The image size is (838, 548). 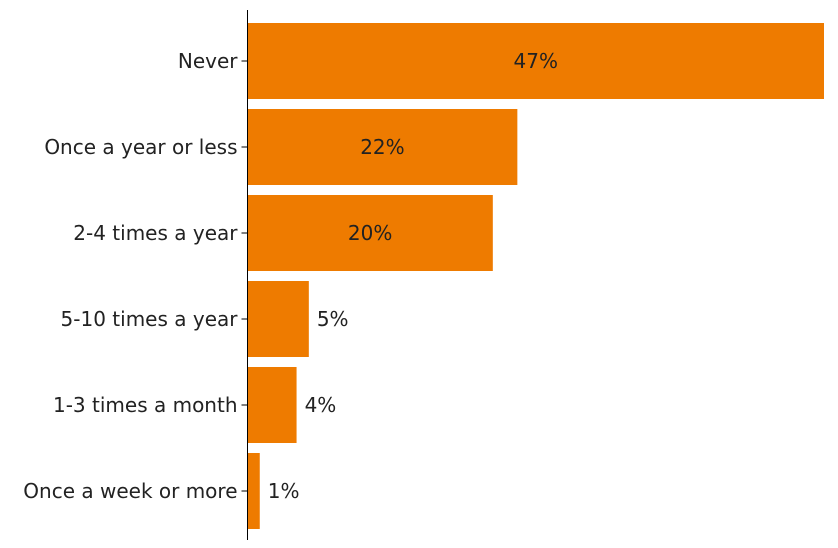 What do you see at coordinates (155, 233) in the screenshot?
I see `category-label-2: 2-4 times a year` at bounding box center [155, 233].